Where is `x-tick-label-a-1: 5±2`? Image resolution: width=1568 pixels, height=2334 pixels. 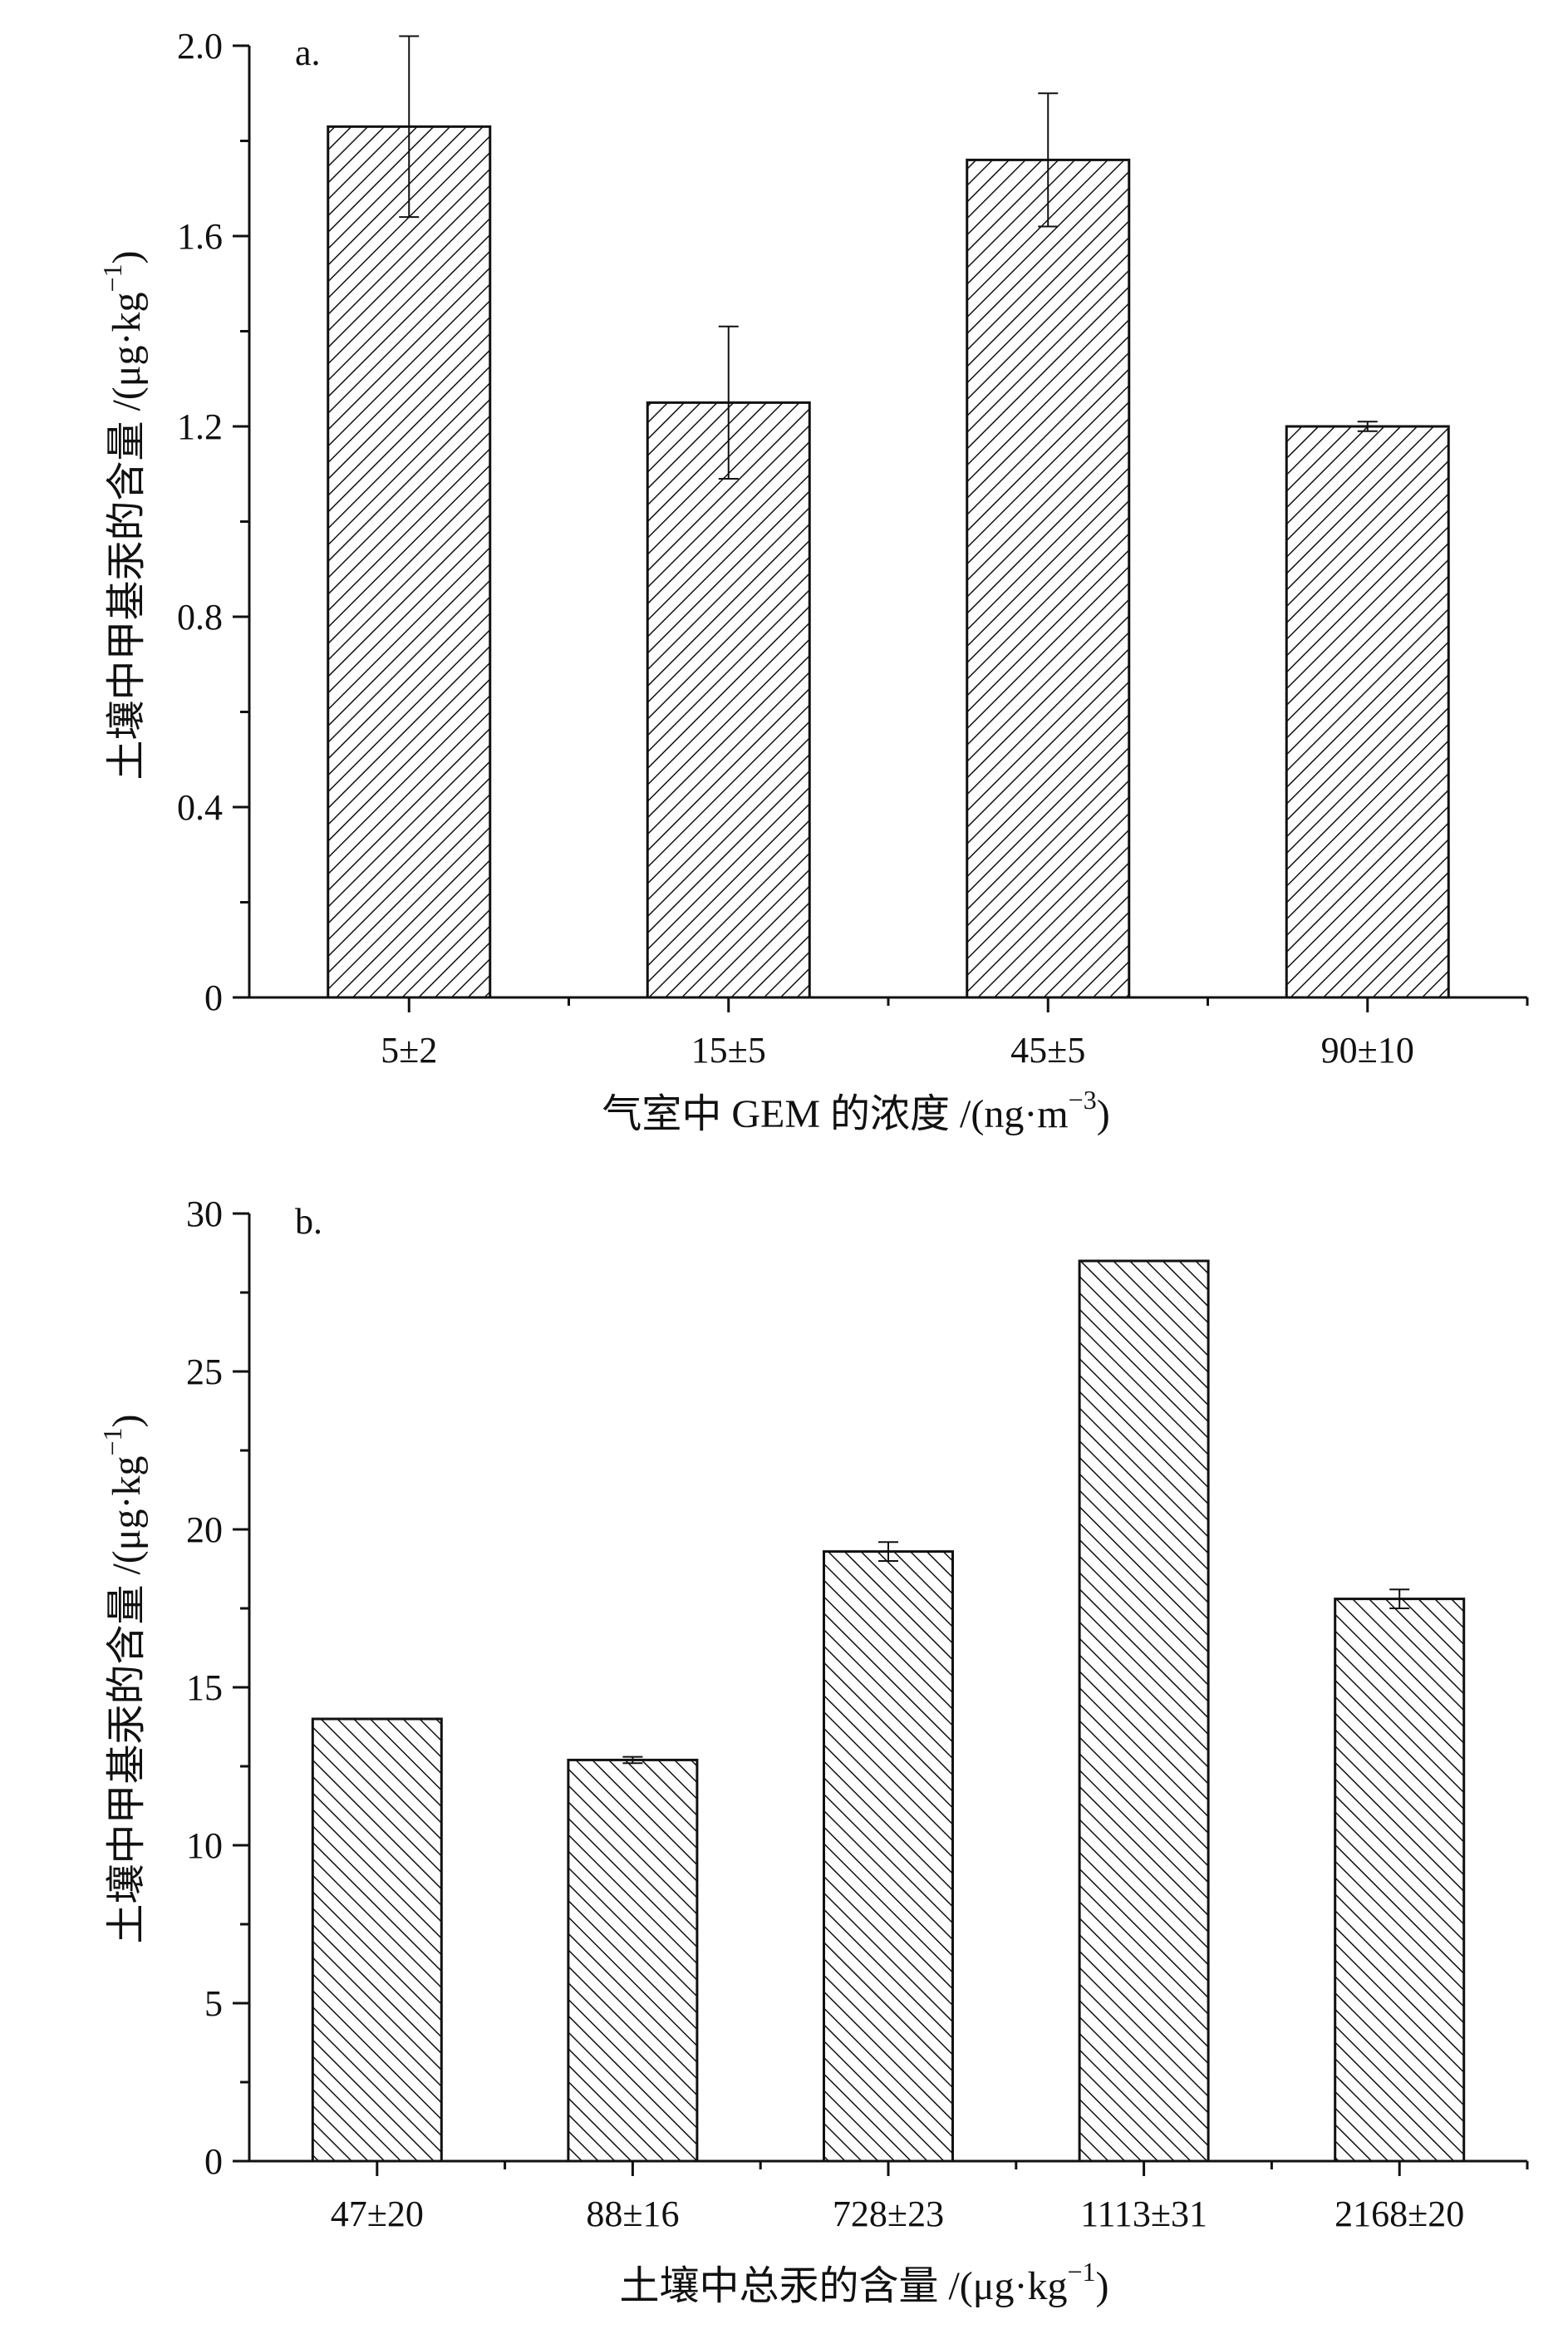 x-tick-label-a-1: 5±2 is located at coordinates (409, 1050).